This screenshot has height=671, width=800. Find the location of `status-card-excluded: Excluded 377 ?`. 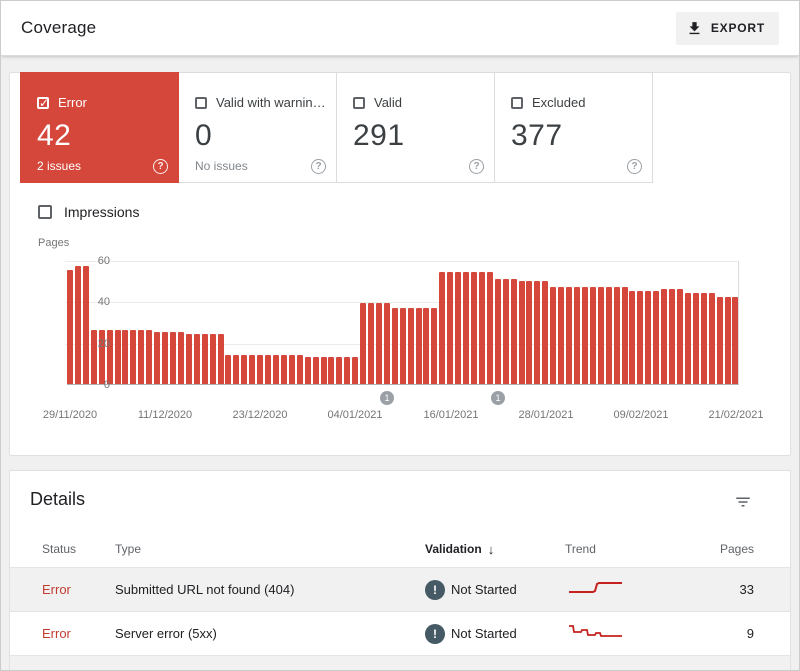

status-card-excluded: Excluded 377 ? is located at coordinates (573, 127).